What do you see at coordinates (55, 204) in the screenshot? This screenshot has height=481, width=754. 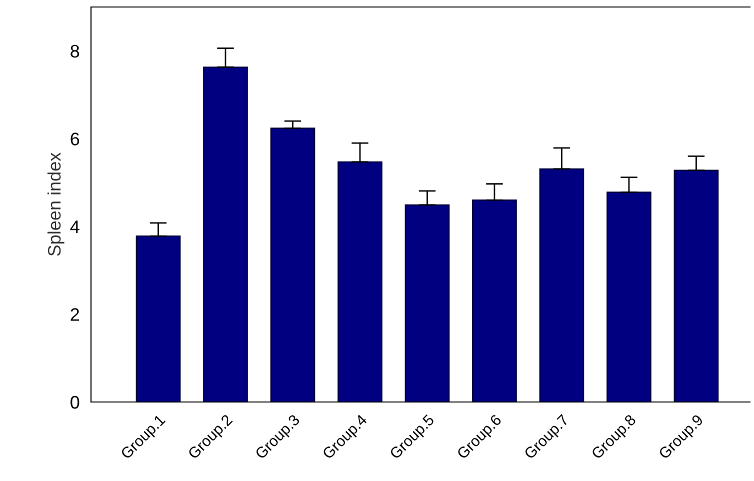 I see `y-axis-title: Spleen index` at bounding box center [55, 204].